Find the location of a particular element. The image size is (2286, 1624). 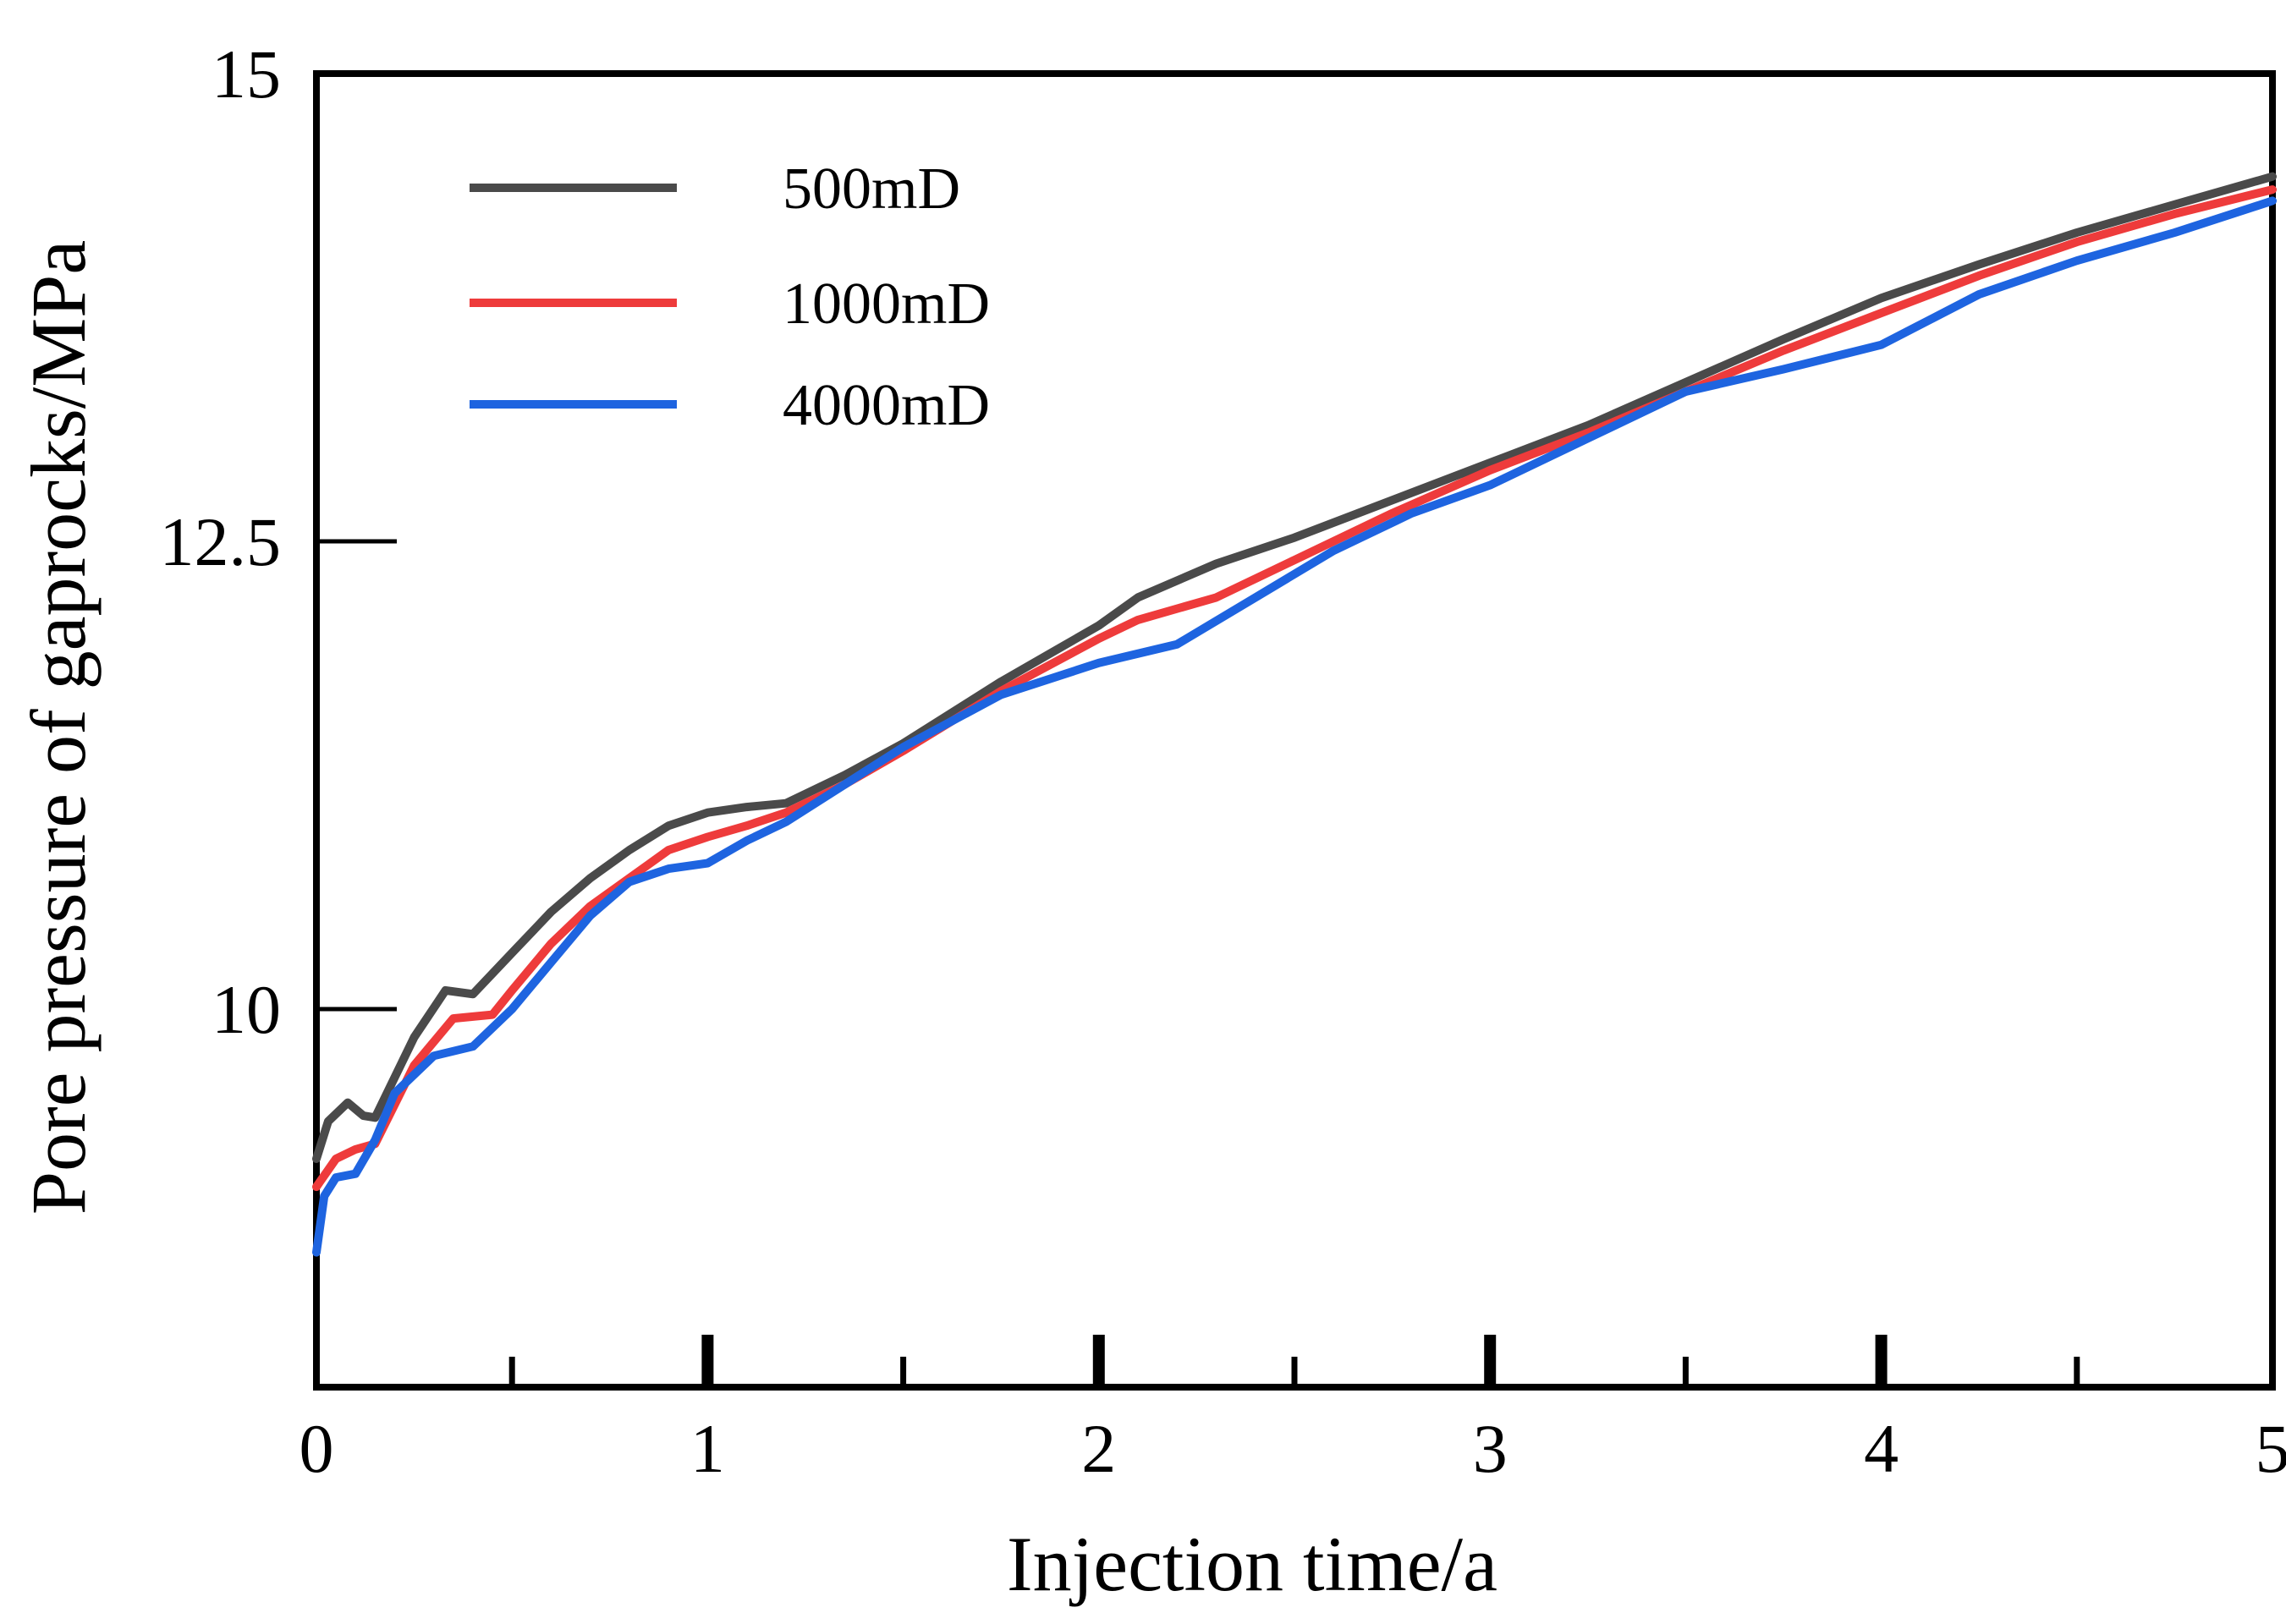

x-tick-label: 5 is located at coordinates (2271, 1449).